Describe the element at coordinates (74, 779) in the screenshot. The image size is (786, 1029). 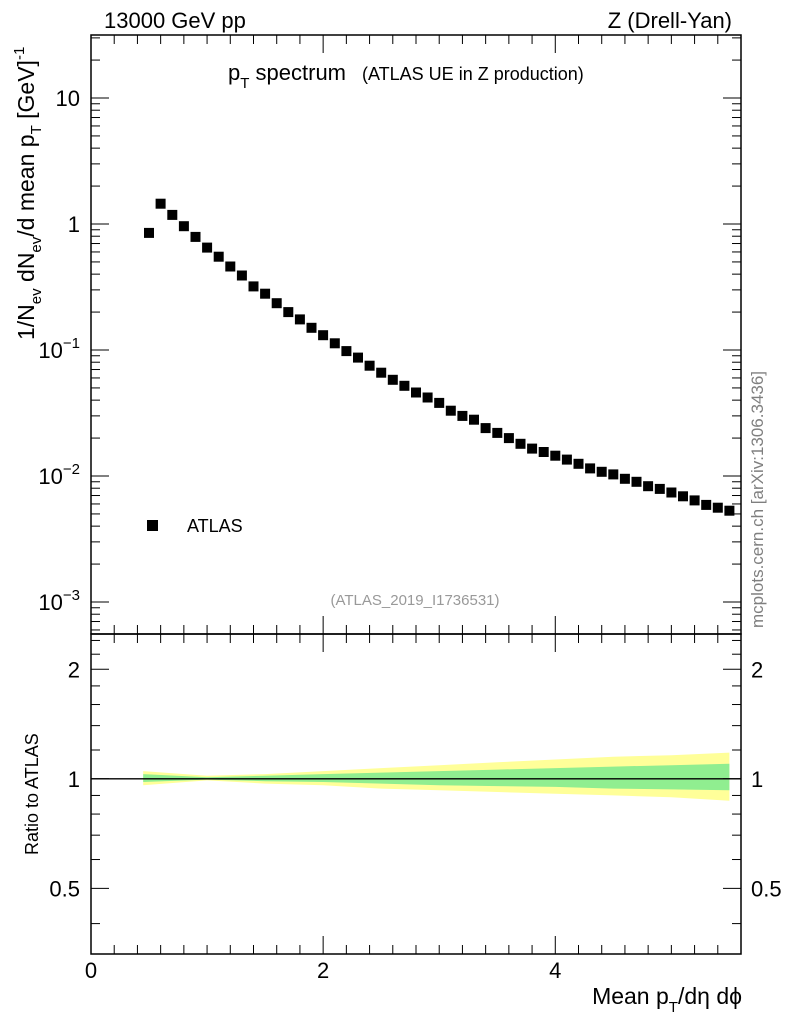
I see `ratio-y-tick-label: 1` at that location.